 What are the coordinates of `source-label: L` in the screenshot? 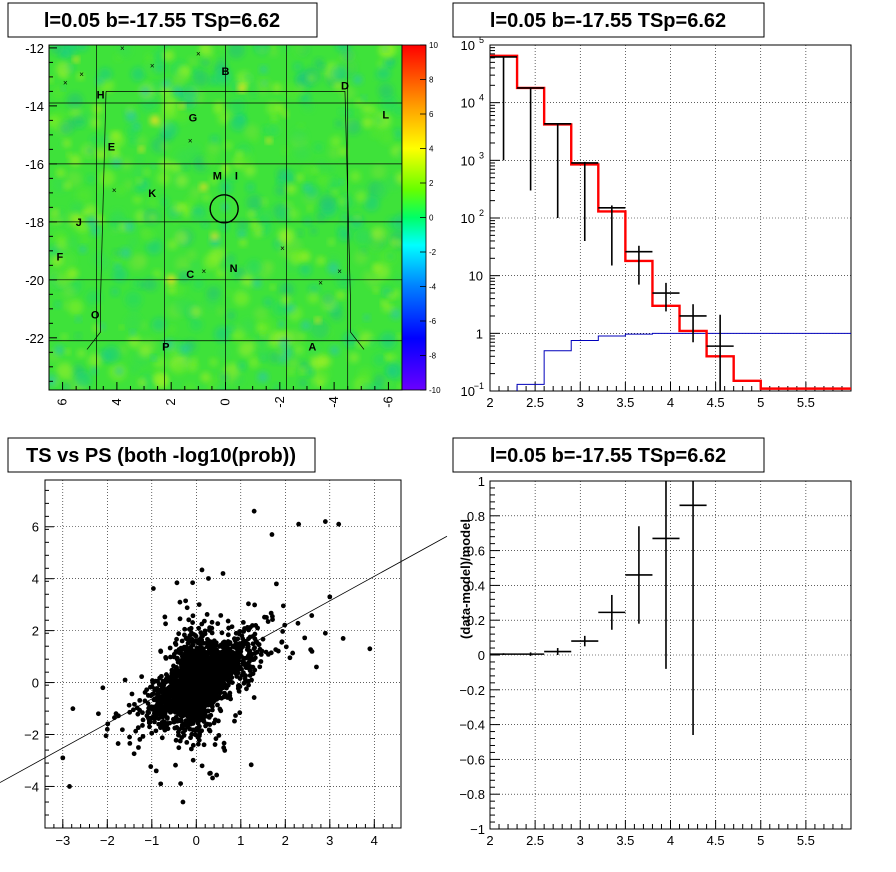 It's located at (385, 116).